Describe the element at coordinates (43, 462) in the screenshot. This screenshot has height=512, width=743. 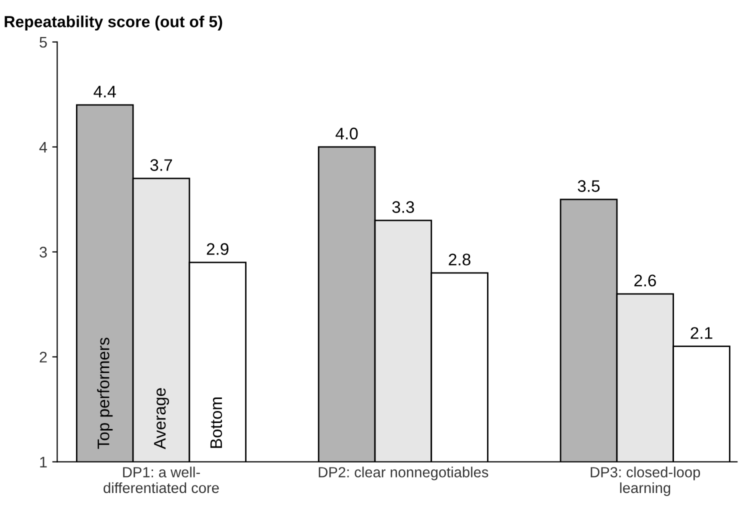
I see `y-tick-label: 1` at that location.